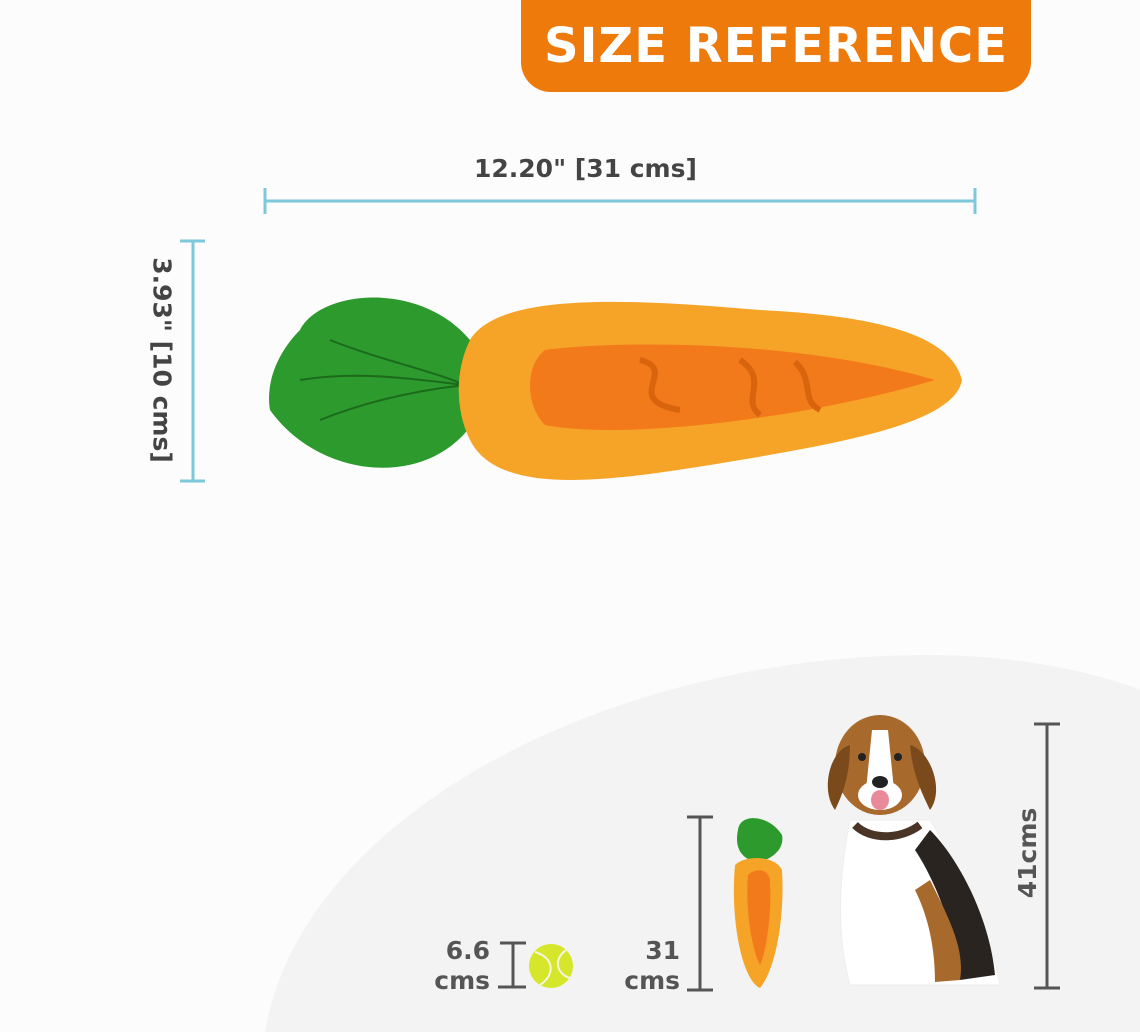 The height and width of the screenshot is (1032, 1140). Describe the element at coordinates (914, 850) in the screenshot. I see `beagle-dog-image` at that location.